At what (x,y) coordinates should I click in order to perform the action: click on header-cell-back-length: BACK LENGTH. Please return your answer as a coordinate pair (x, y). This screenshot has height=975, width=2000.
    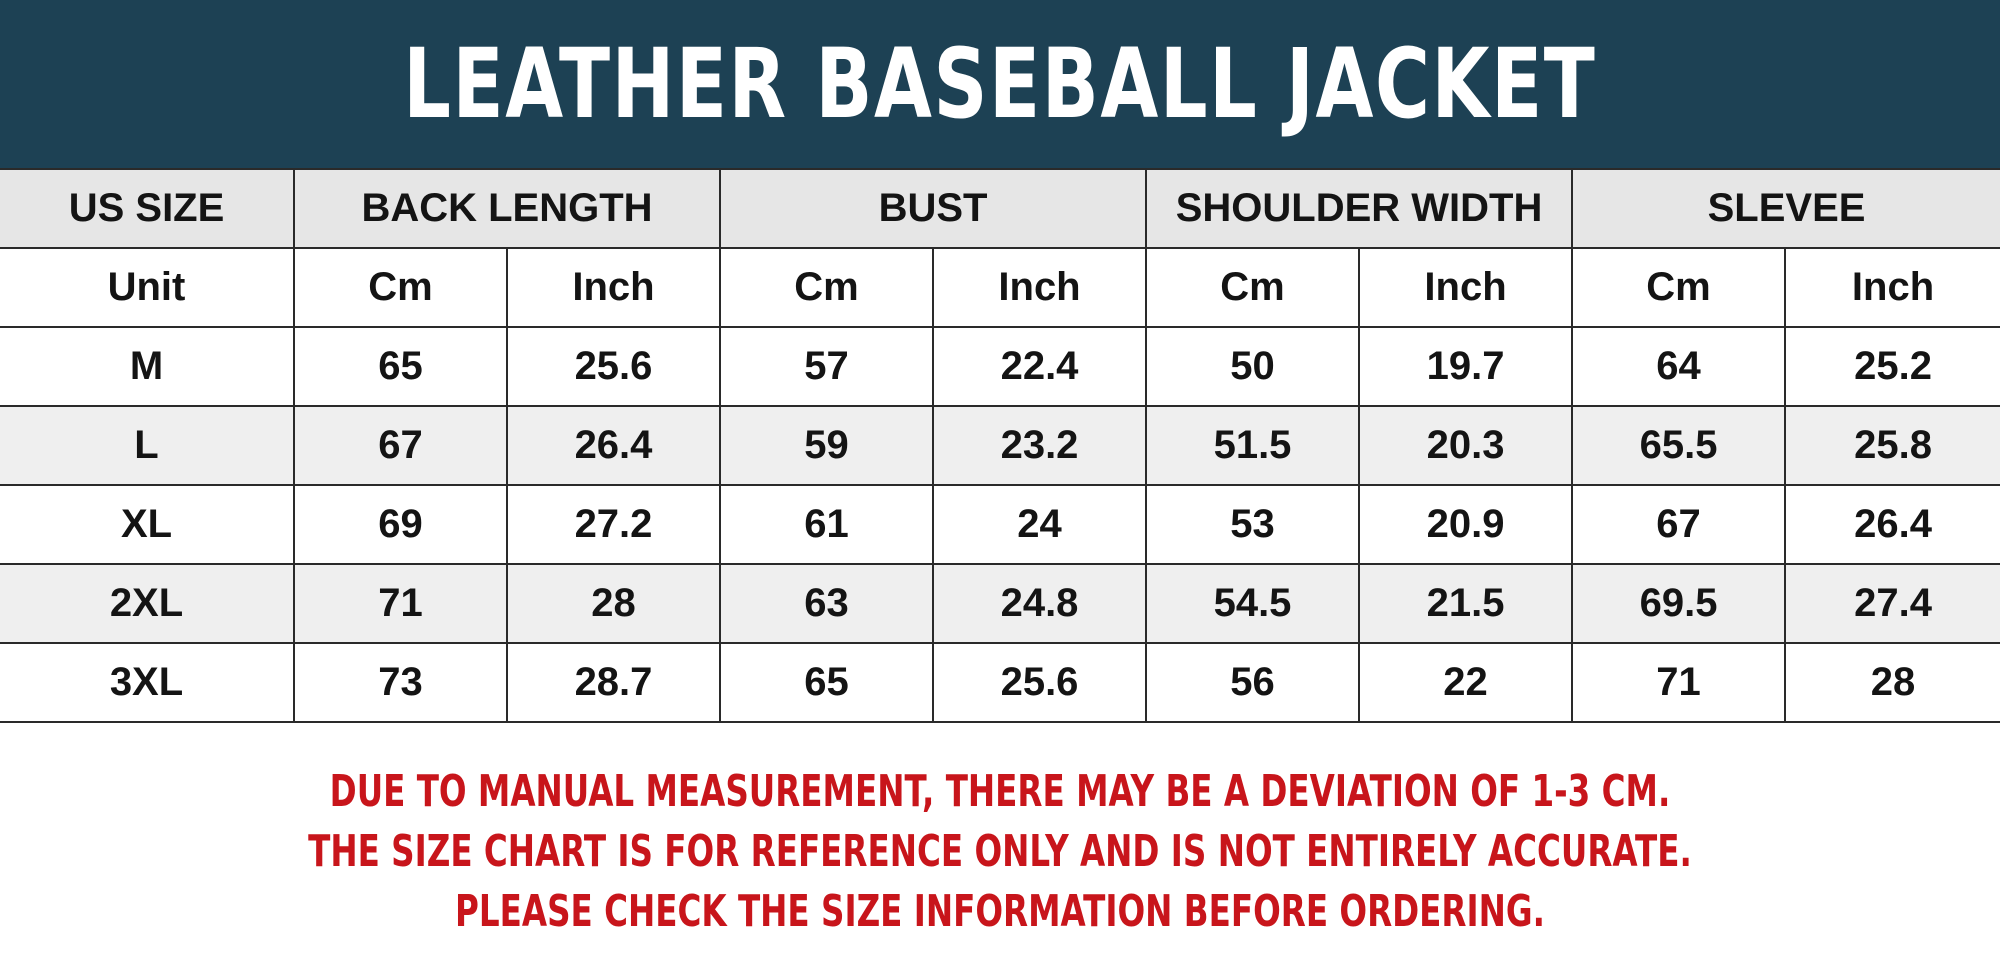
    Looking at the image, I should click on (507, 208).